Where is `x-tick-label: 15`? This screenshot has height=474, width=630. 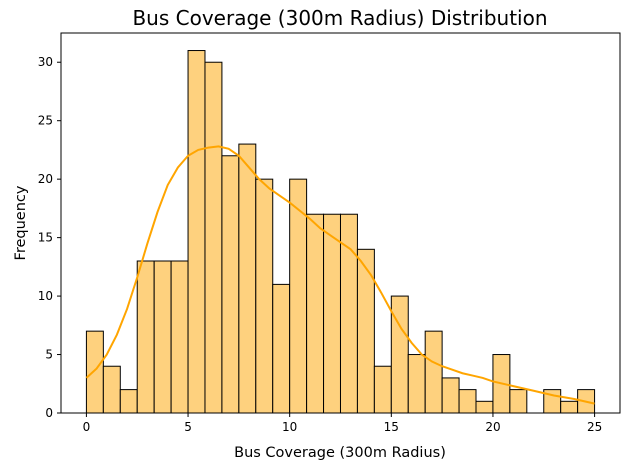 x-tick-label: 15 is located at coordinates (391, 427).